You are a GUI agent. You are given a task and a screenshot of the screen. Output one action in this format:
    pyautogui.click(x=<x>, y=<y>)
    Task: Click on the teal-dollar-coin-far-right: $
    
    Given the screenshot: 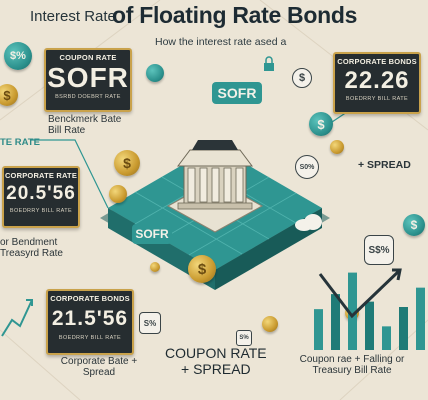 What is the action you would take?
    pyautogui.click(x=414, y=225)
    